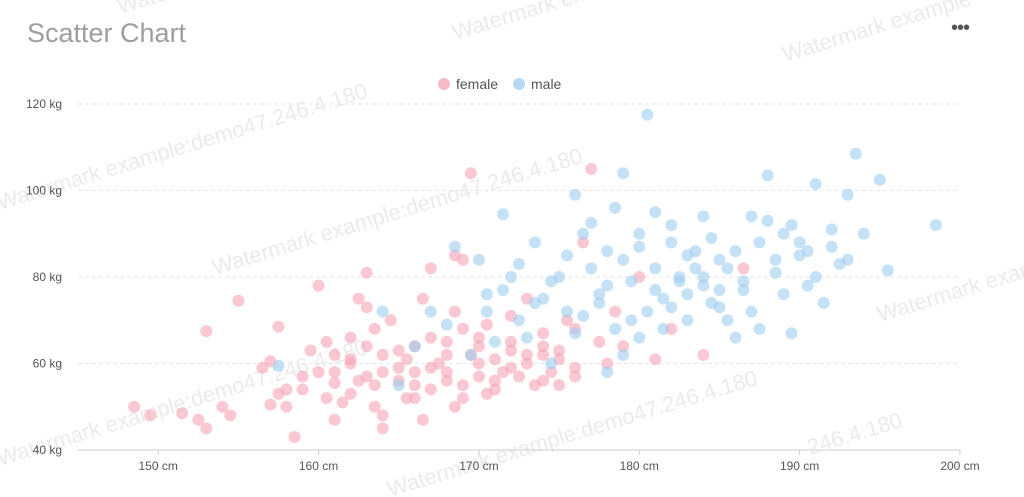  Describe the element at coordinates (500, 84) in the screenshot. I see `legend: female male` at that location.